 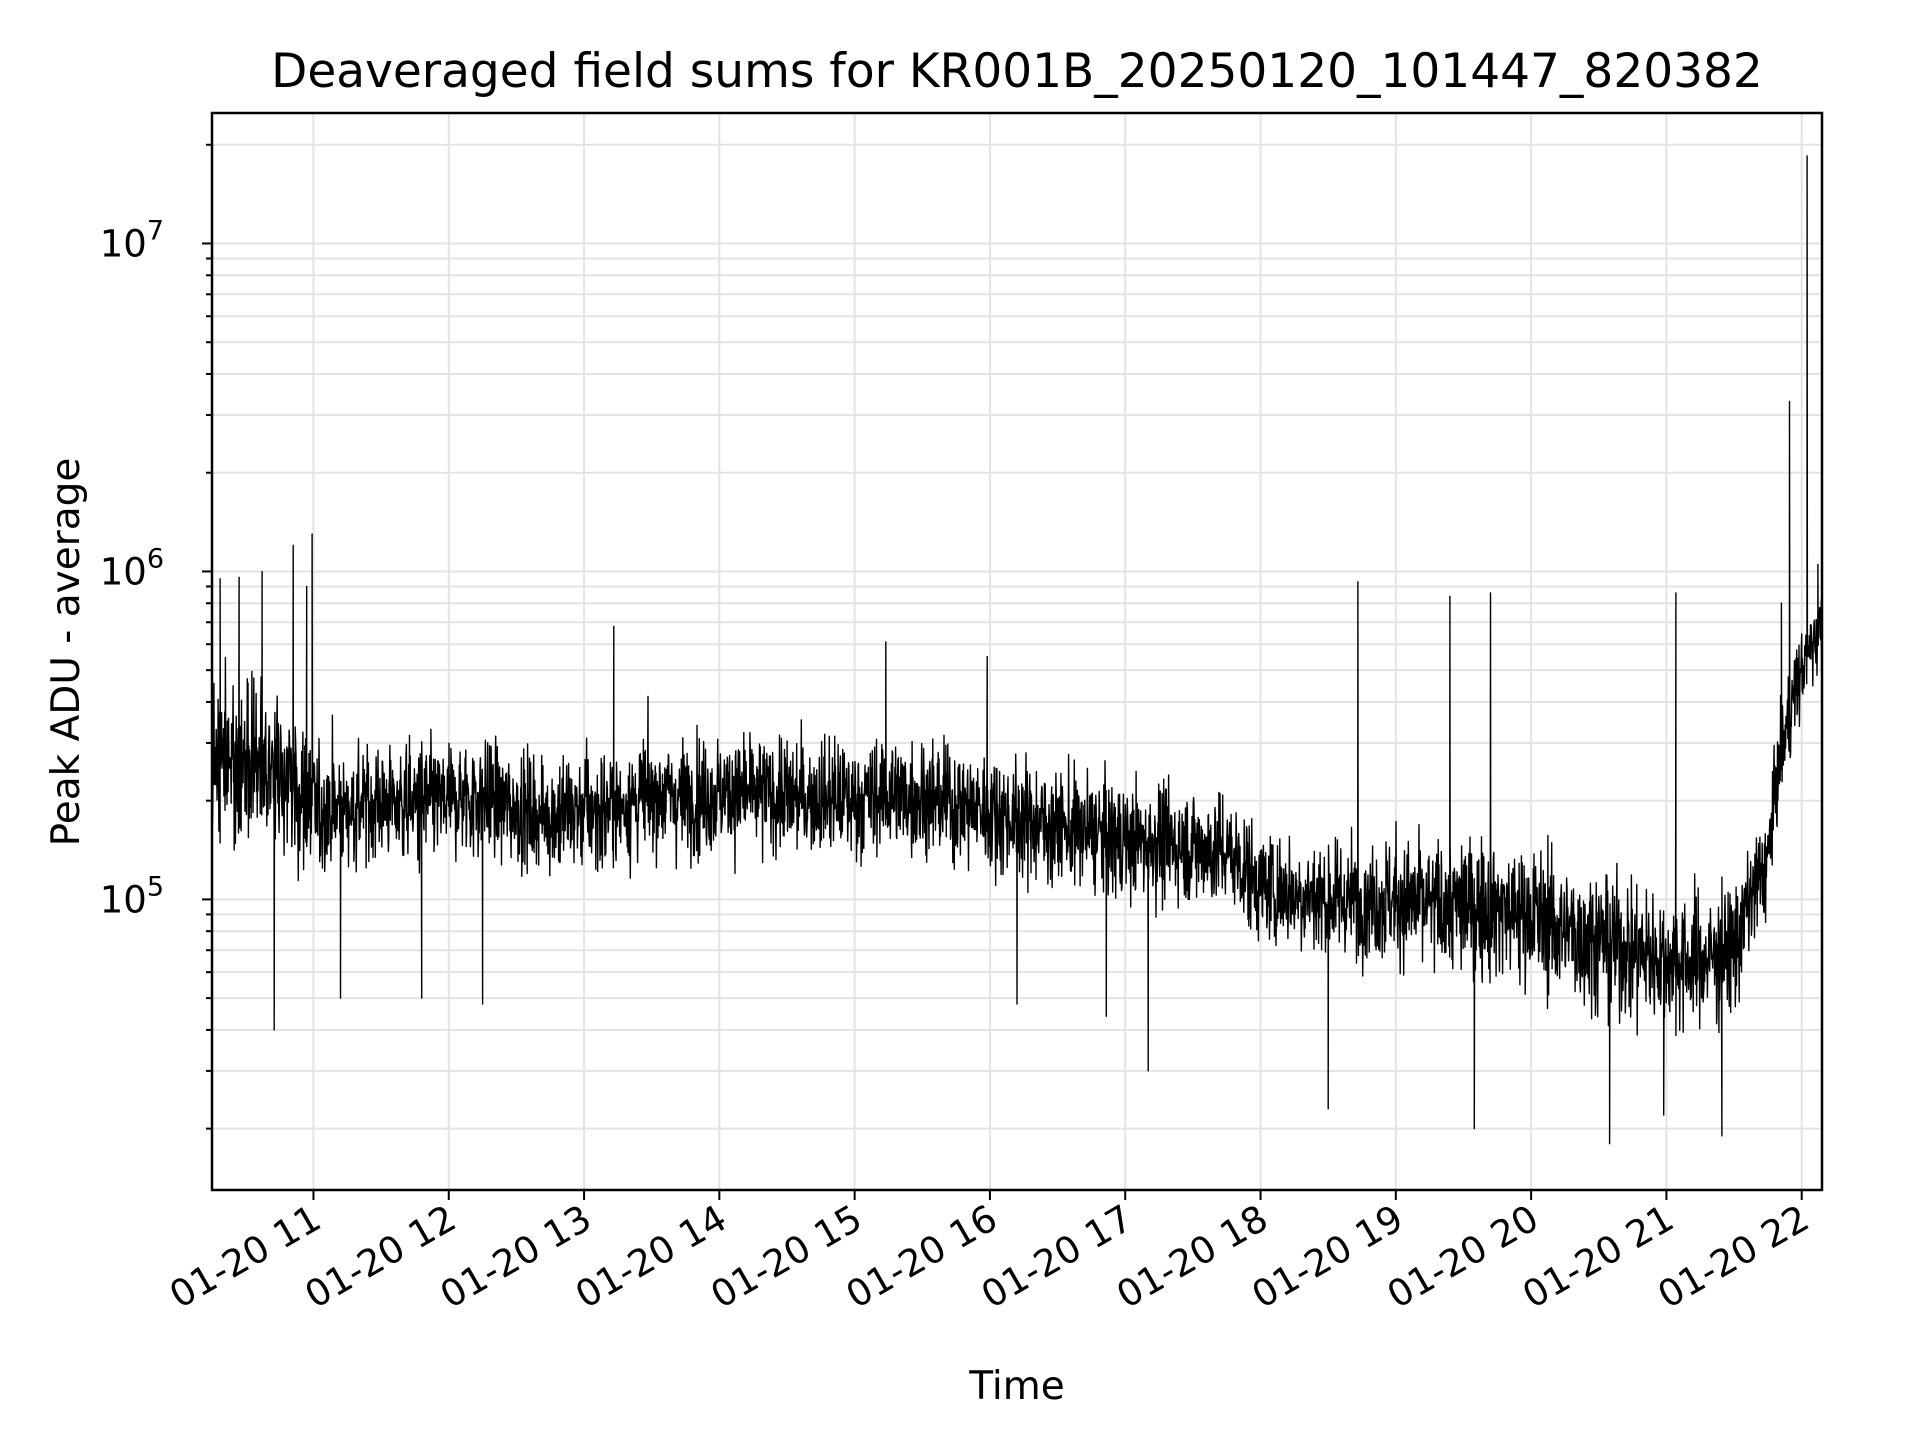 What do you see at coordinates (66, 652) in the screenshot?
I see `y-axis-label: Peak ADU - average` at bounding box center [66, 652].